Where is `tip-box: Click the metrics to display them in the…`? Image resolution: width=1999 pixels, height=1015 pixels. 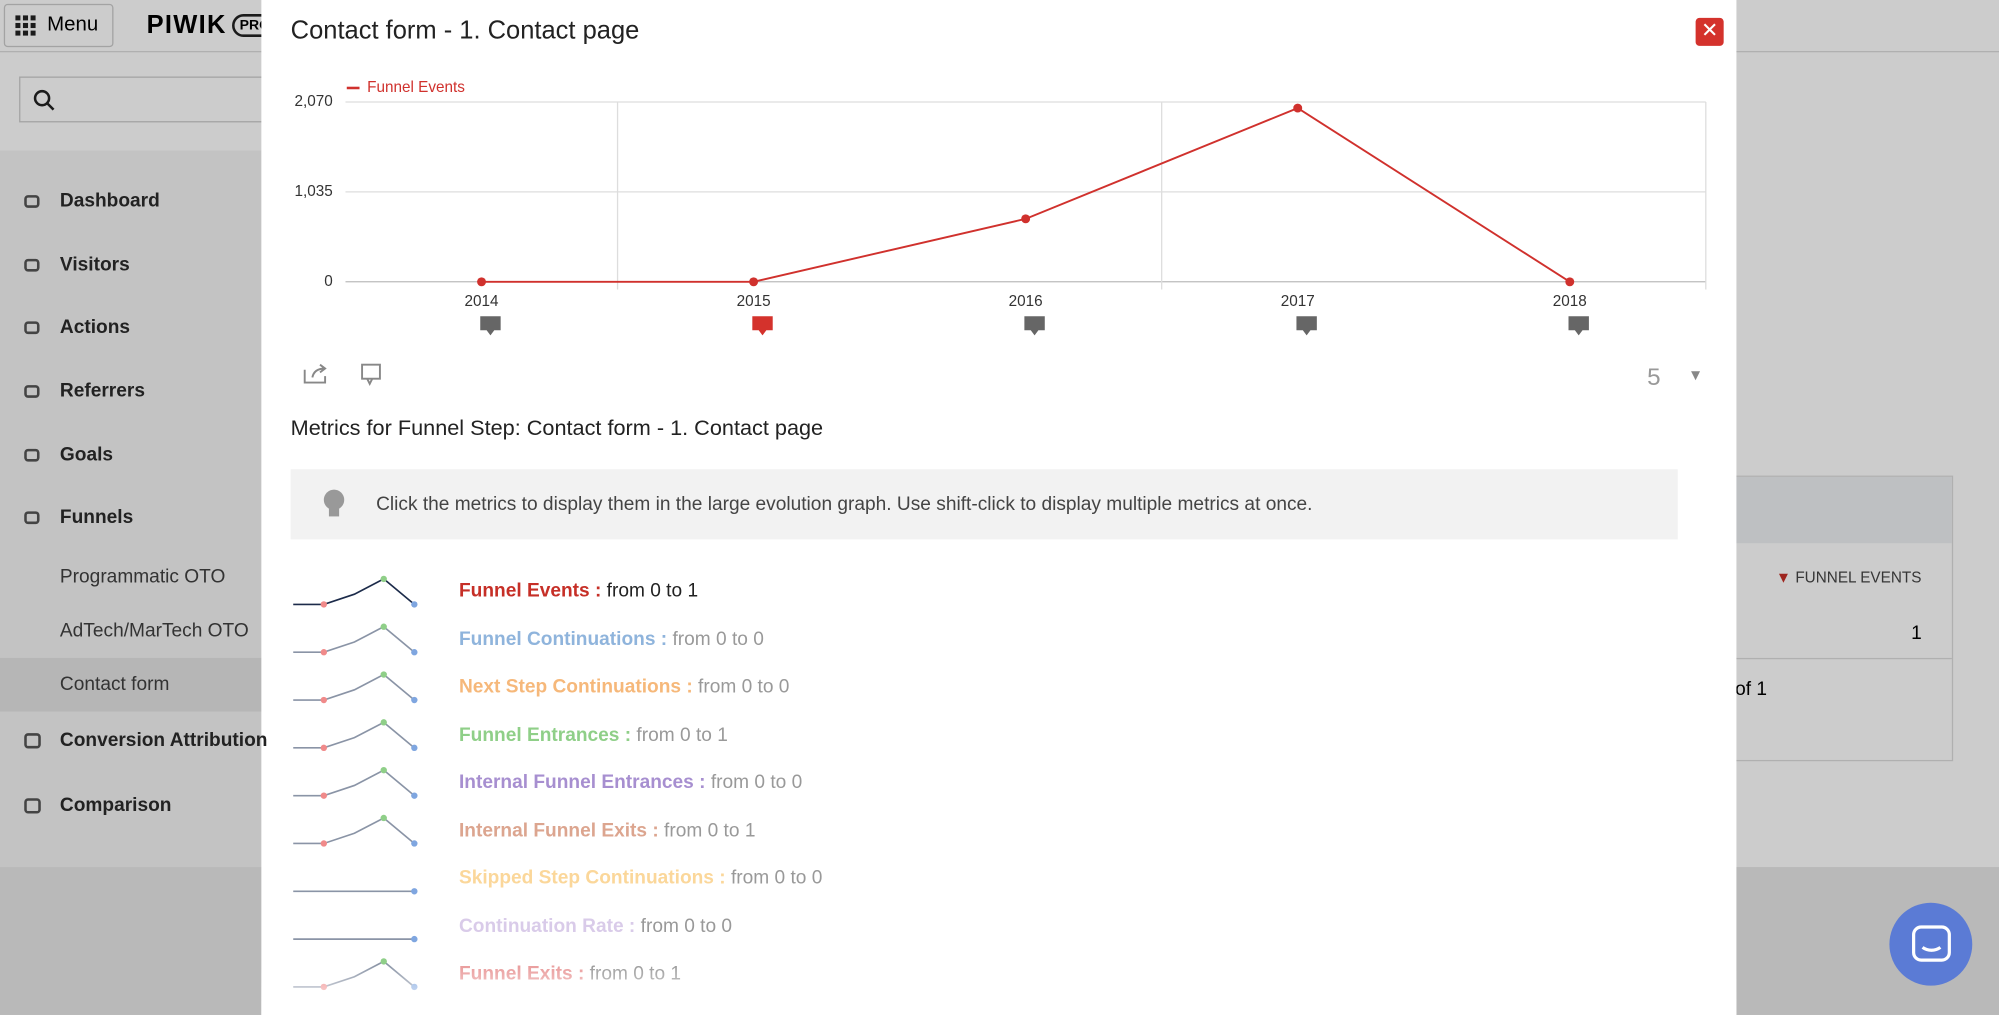 tip-box: Click the metrics to display them in the… is located at coordinates (984, 504).